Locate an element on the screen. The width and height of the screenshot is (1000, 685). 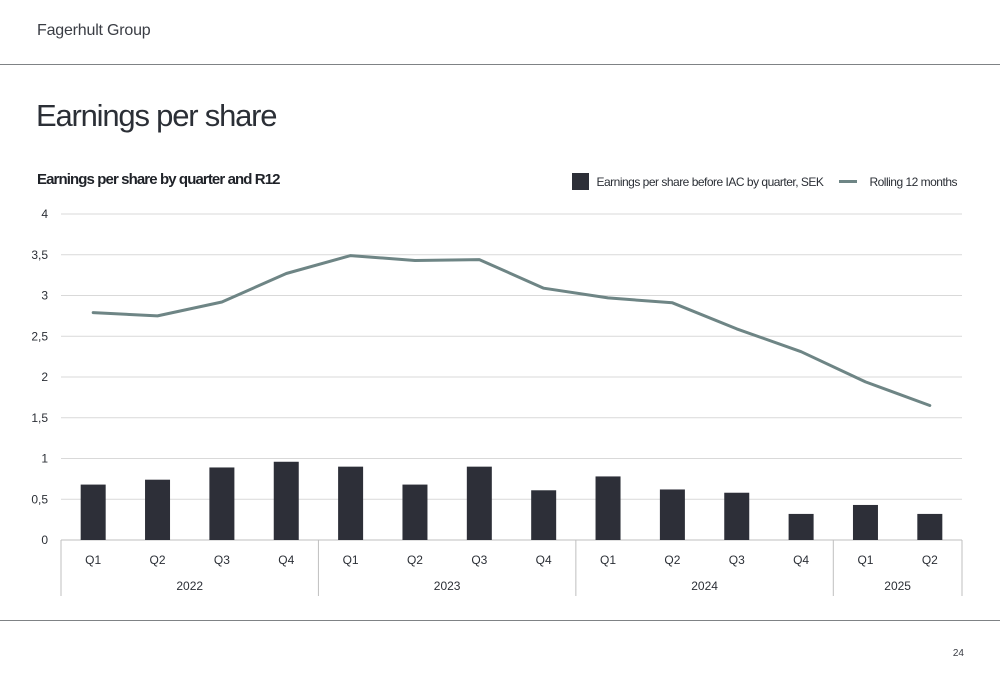
y-tick-label: 1,5 is located at coordinates (39, 418).